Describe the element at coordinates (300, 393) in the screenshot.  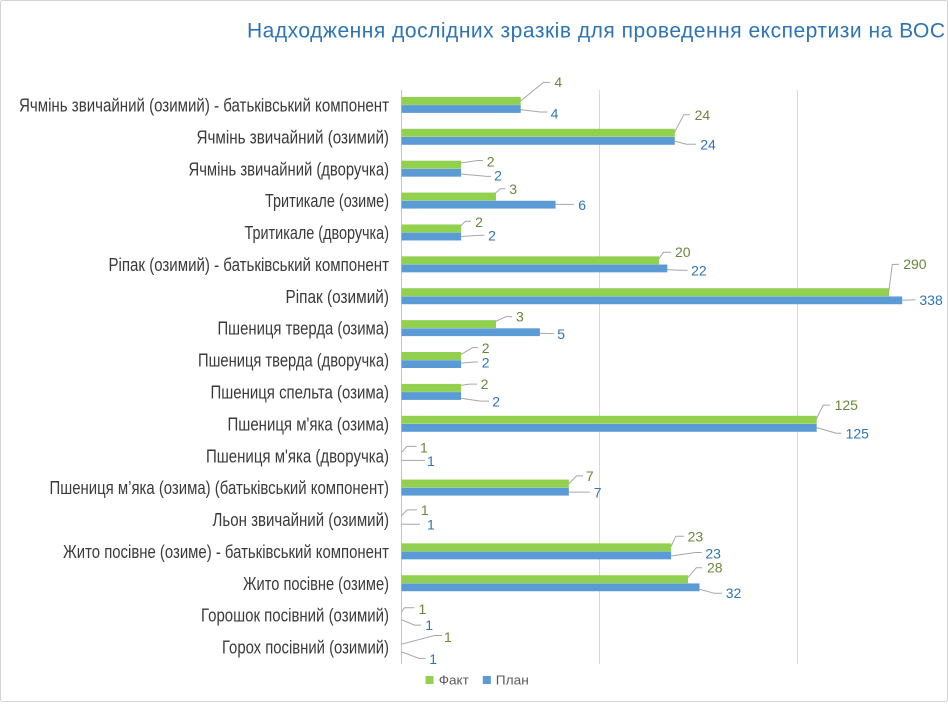
I see `svg-text: Пшениця спельта (озима)` at that location.